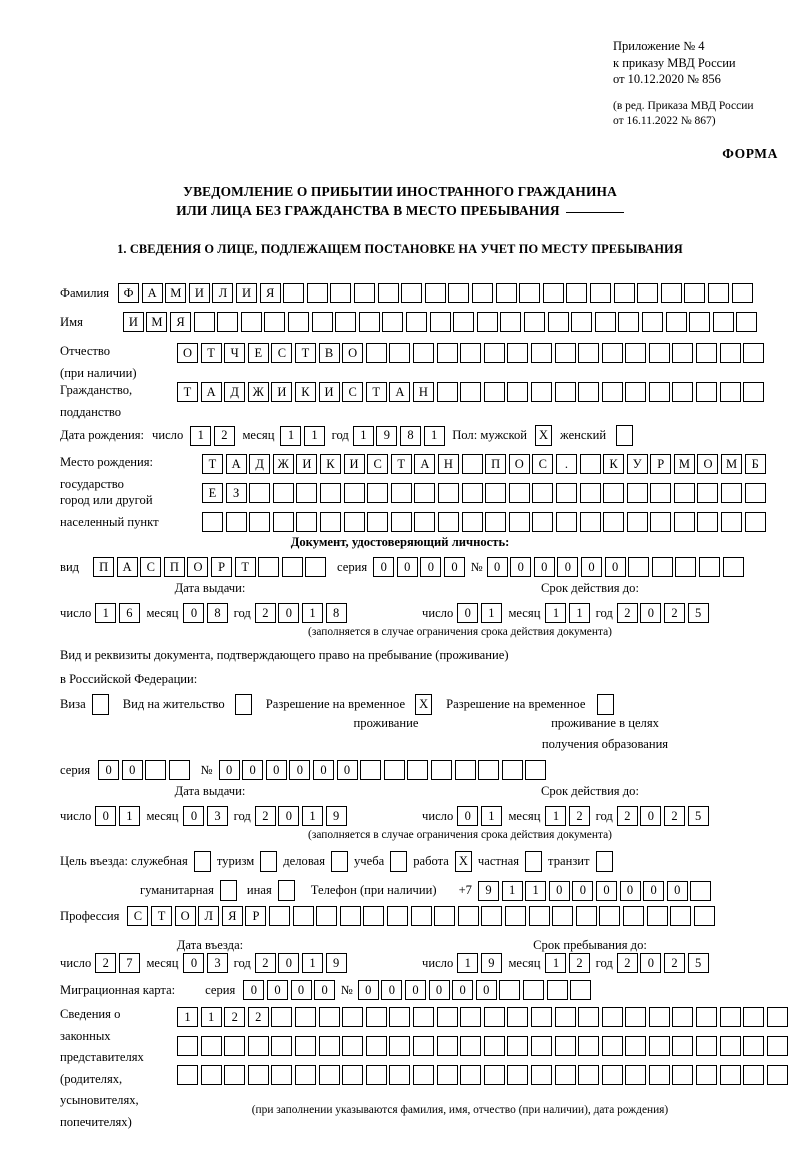 Image resolution: width=800 pixels, height=1163 pixels. I want to click on input-cell: Л, so click(223, 293).